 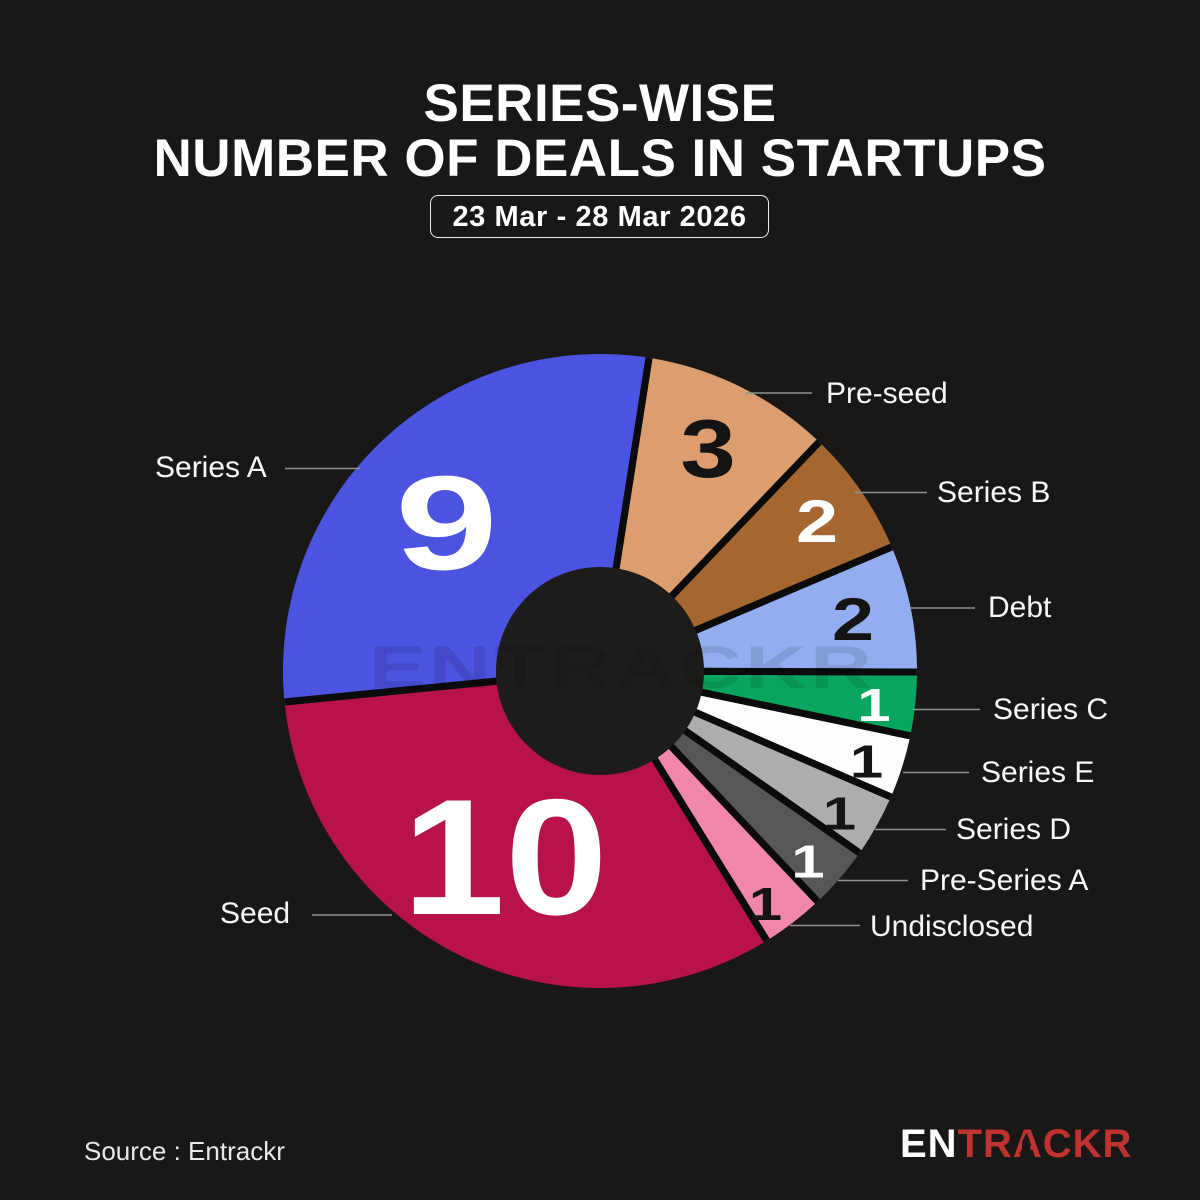 What do you see at coordinates (622, 667) in the screenshot?
I see `svg-text: ENTRACKR` at bounding box center [622, 667].